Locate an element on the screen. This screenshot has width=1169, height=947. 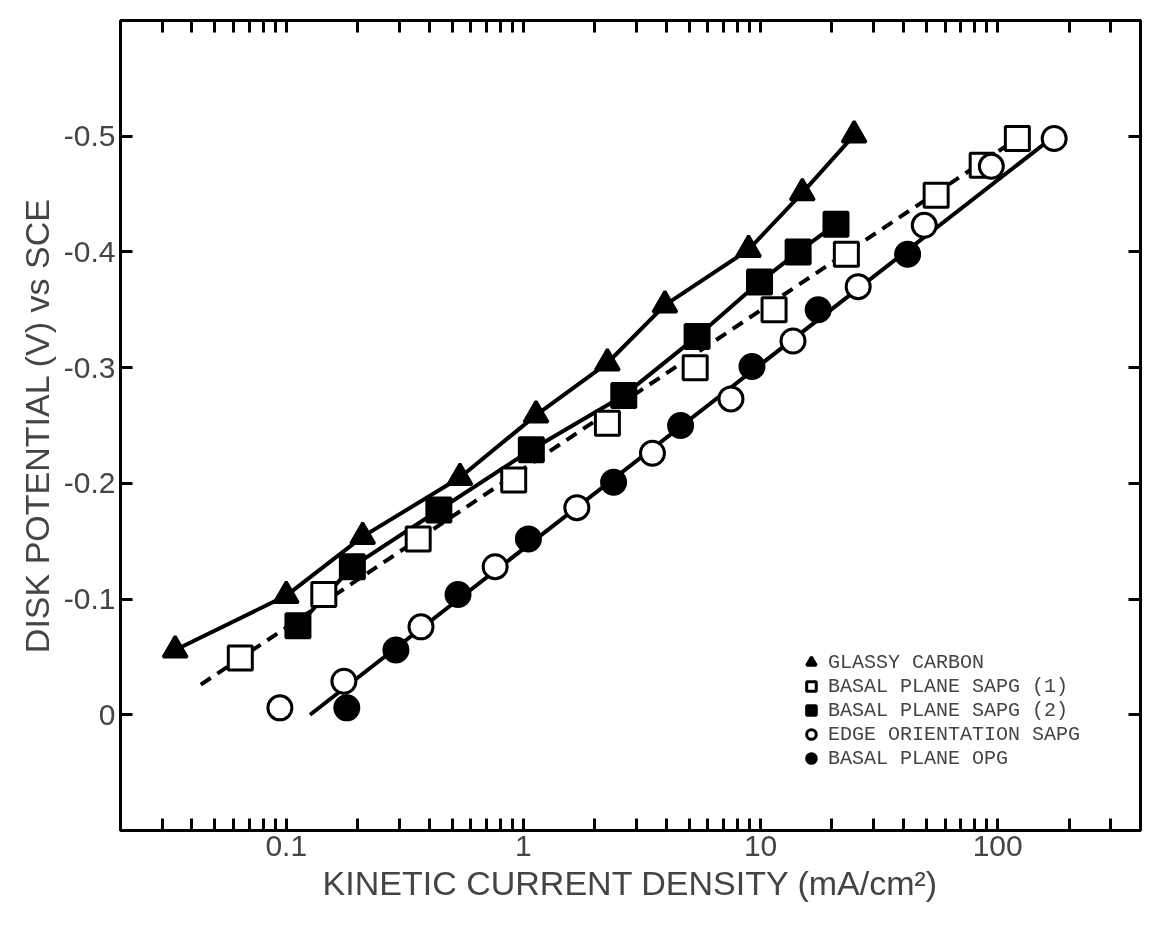
y-tick-label: -0.2 is located at coordinates (89, 483).